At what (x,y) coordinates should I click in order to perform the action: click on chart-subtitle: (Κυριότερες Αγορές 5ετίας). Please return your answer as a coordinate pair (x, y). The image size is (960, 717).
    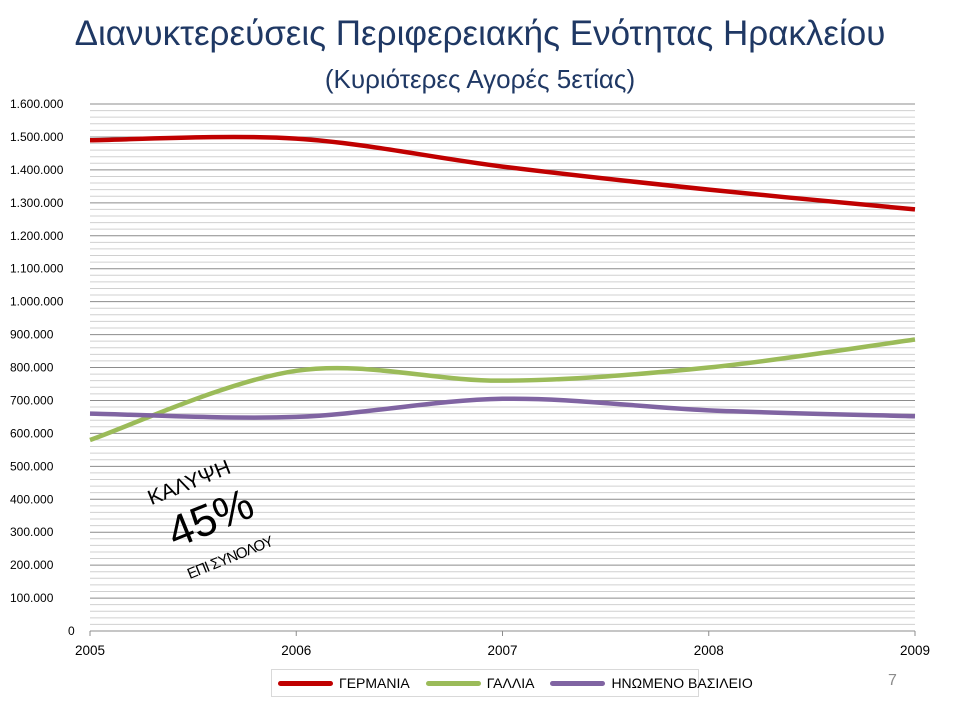
    Looking at the image, I should click on (480, 79).